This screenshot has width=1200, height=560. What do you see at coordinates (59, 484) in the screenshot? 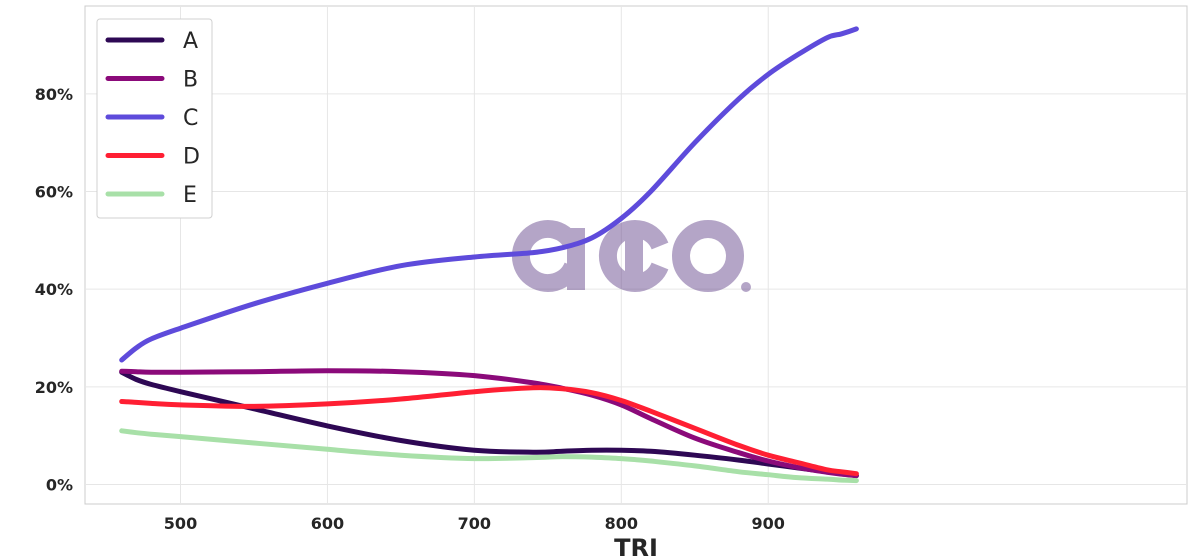
I see `y-tick-label: 0%` at bounding box center [59, 484].